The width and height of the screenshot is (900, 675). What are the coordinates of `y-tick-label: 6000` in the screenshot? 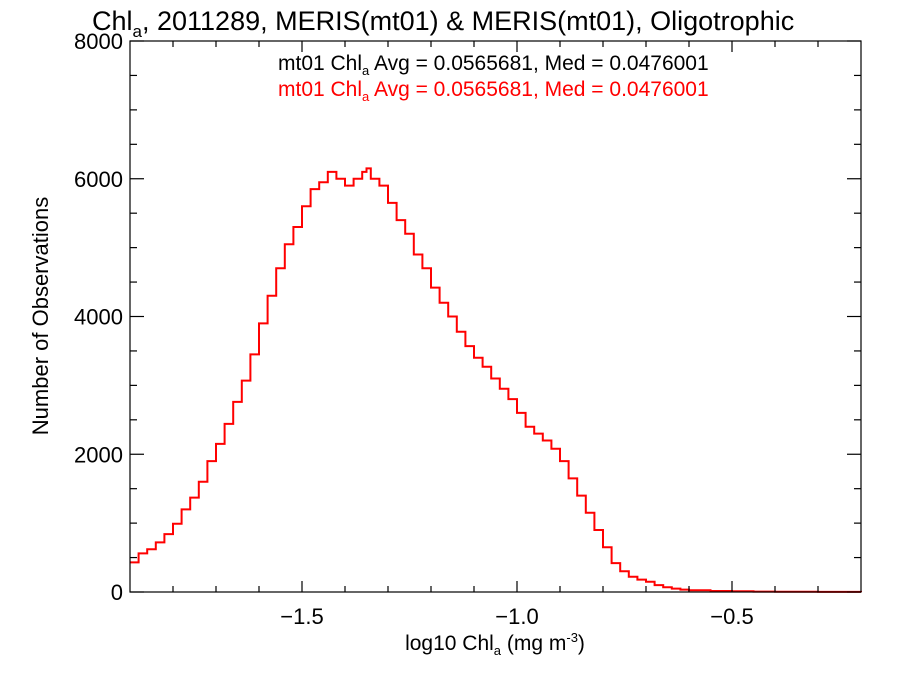 It's located at (98, 179).